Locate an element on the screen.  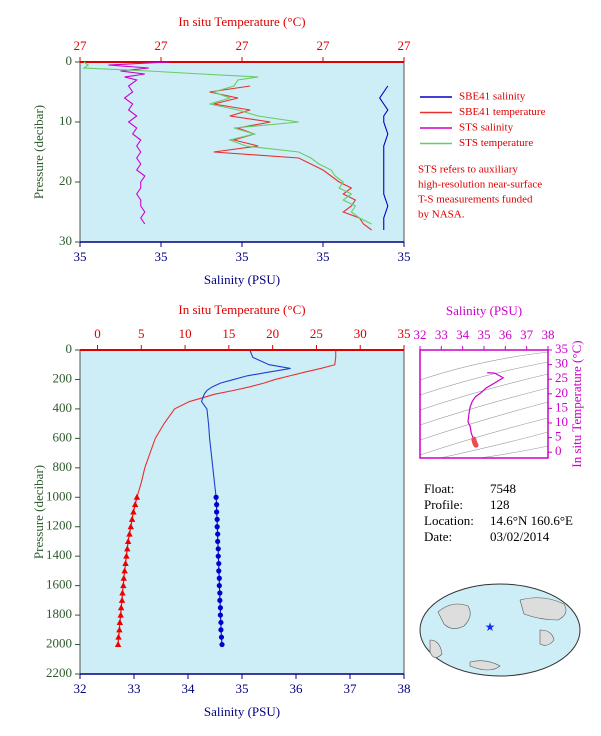
temperature-tick-label: 20 is located at coordinates (561, 392).